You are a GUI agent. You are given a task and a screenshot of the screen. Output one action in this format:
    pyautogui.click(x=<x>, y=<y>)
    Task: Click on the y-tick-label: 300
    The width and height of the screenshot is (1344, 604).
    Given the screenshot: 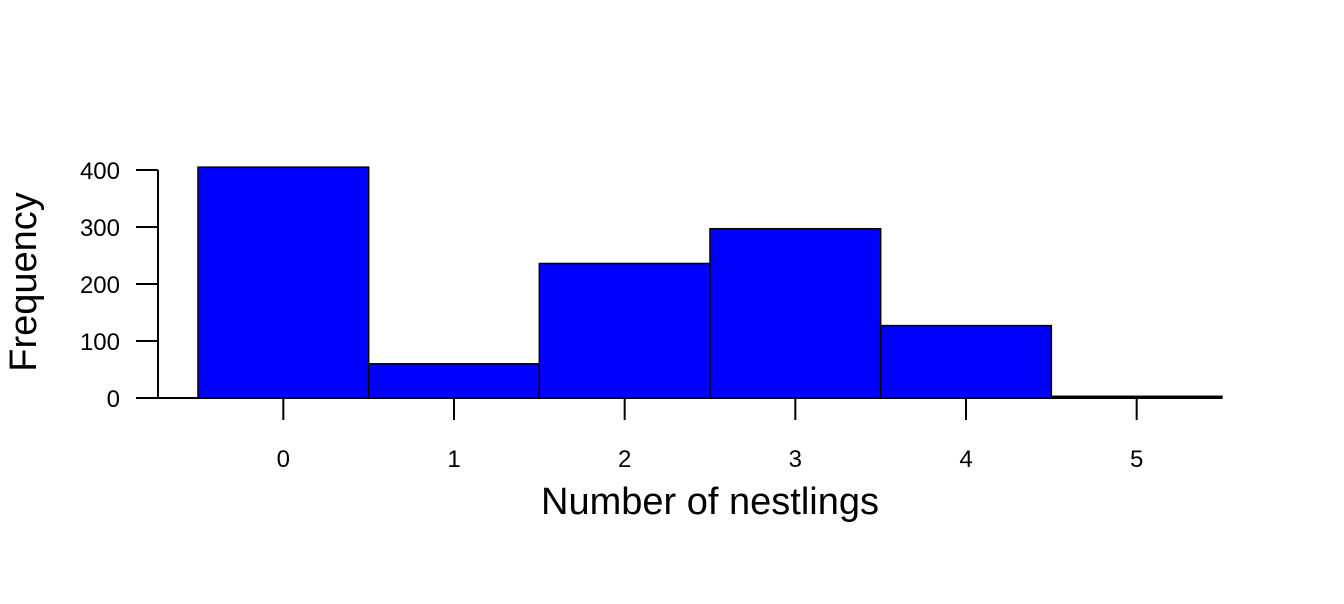 What is the action you would take?
    pyautogui.click(x=100, y=228)
    